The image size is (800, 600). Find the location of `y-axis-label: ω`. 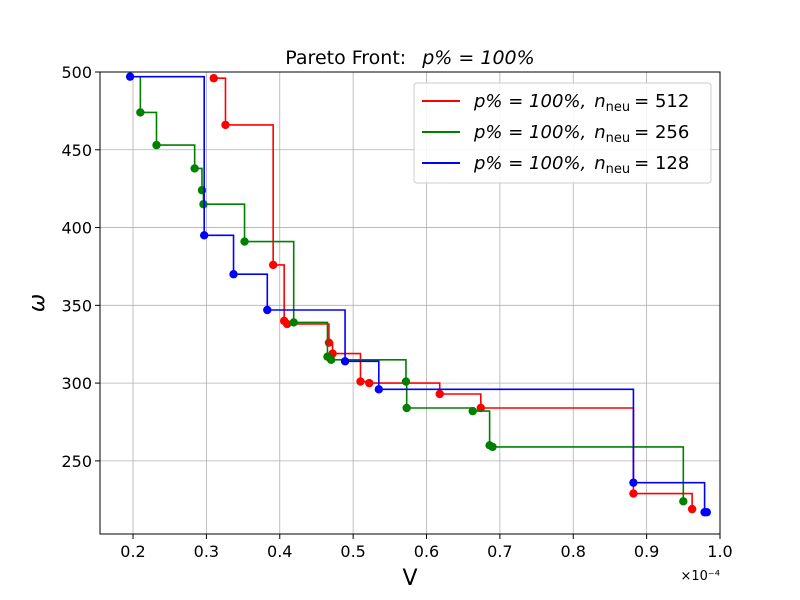

y-axis-label: ω is located at coordinates (37, 303).